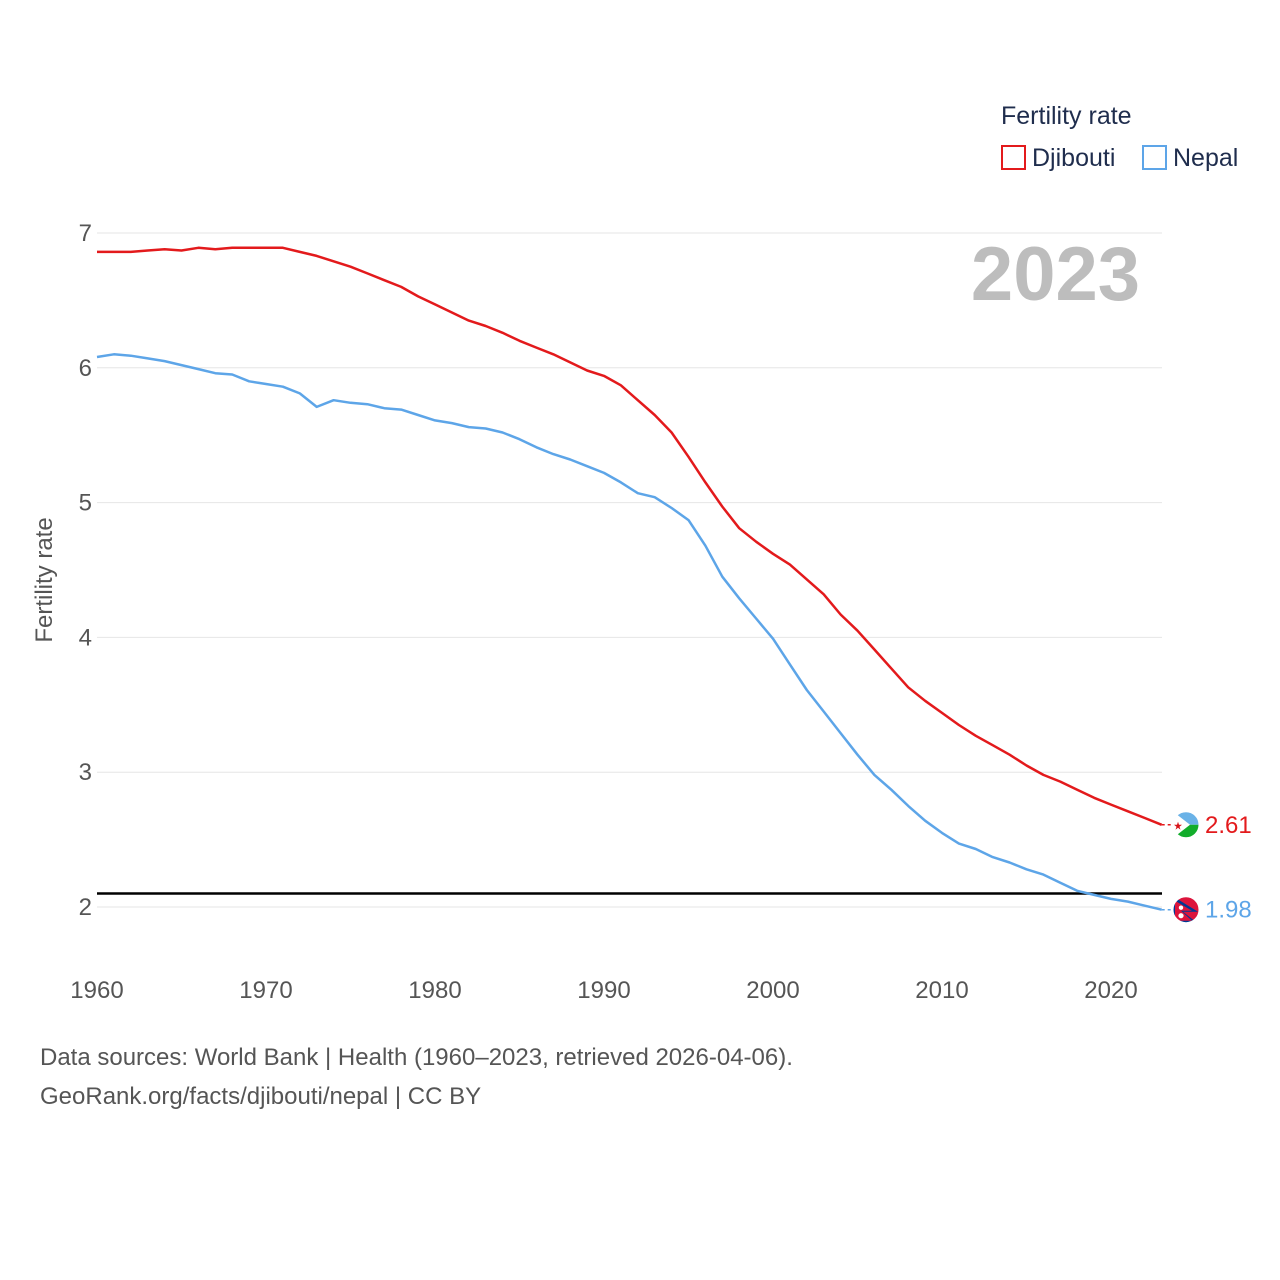 The width and height of the screenshot is (1280, 1280). What do you see at coordinates (1073, 158) in the screenshot?
I see `legend-label-djibouti: Djibouti` at bounding box center [1073, 158].